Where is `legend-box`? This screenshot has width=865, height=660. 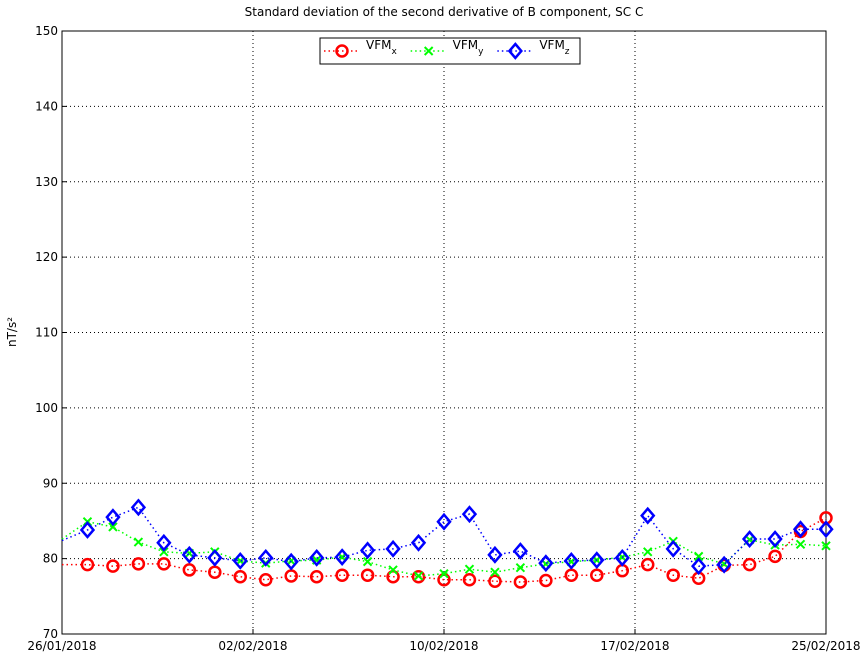
legend-box is located at coordinates (450, 51).